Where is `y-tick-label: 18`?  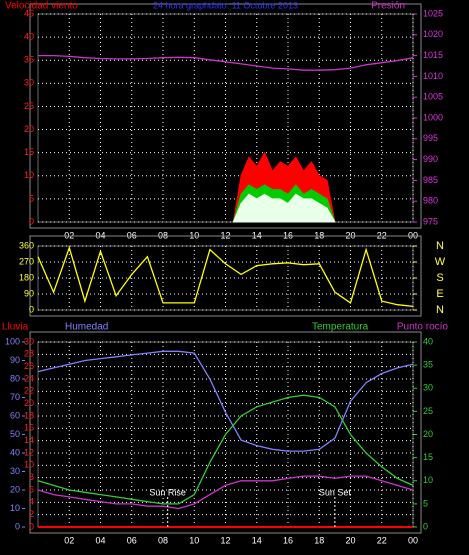
y-tick-label: 18 is located at coordinates (29, 415).